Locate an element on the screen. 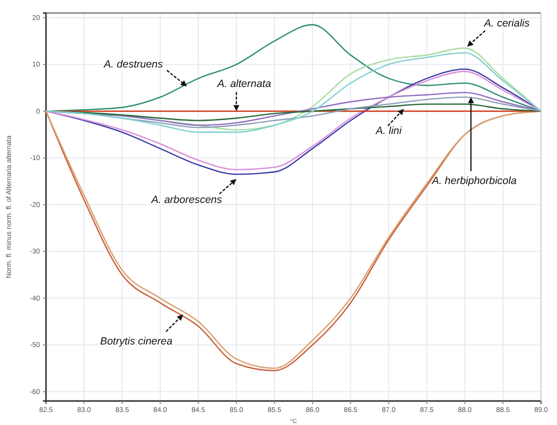  annotation: A. alternata is located at coordinates (244, 84).